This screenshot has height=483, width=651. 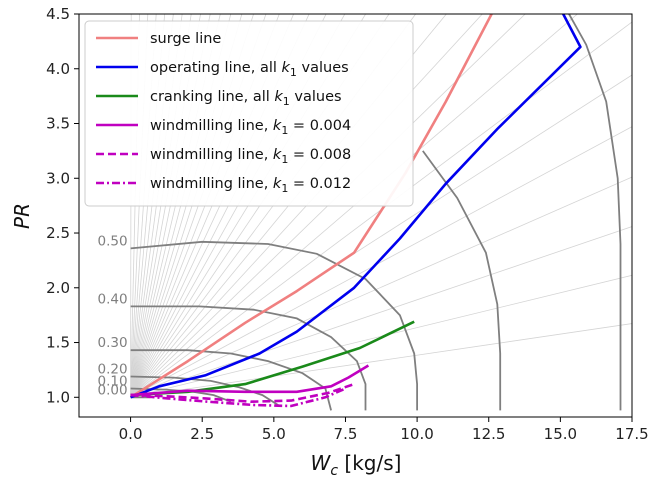 What do you see at coordinates (22, 216) in the screenshot?
I see `y-axis-label: PR` at bounding box center [22, 216].